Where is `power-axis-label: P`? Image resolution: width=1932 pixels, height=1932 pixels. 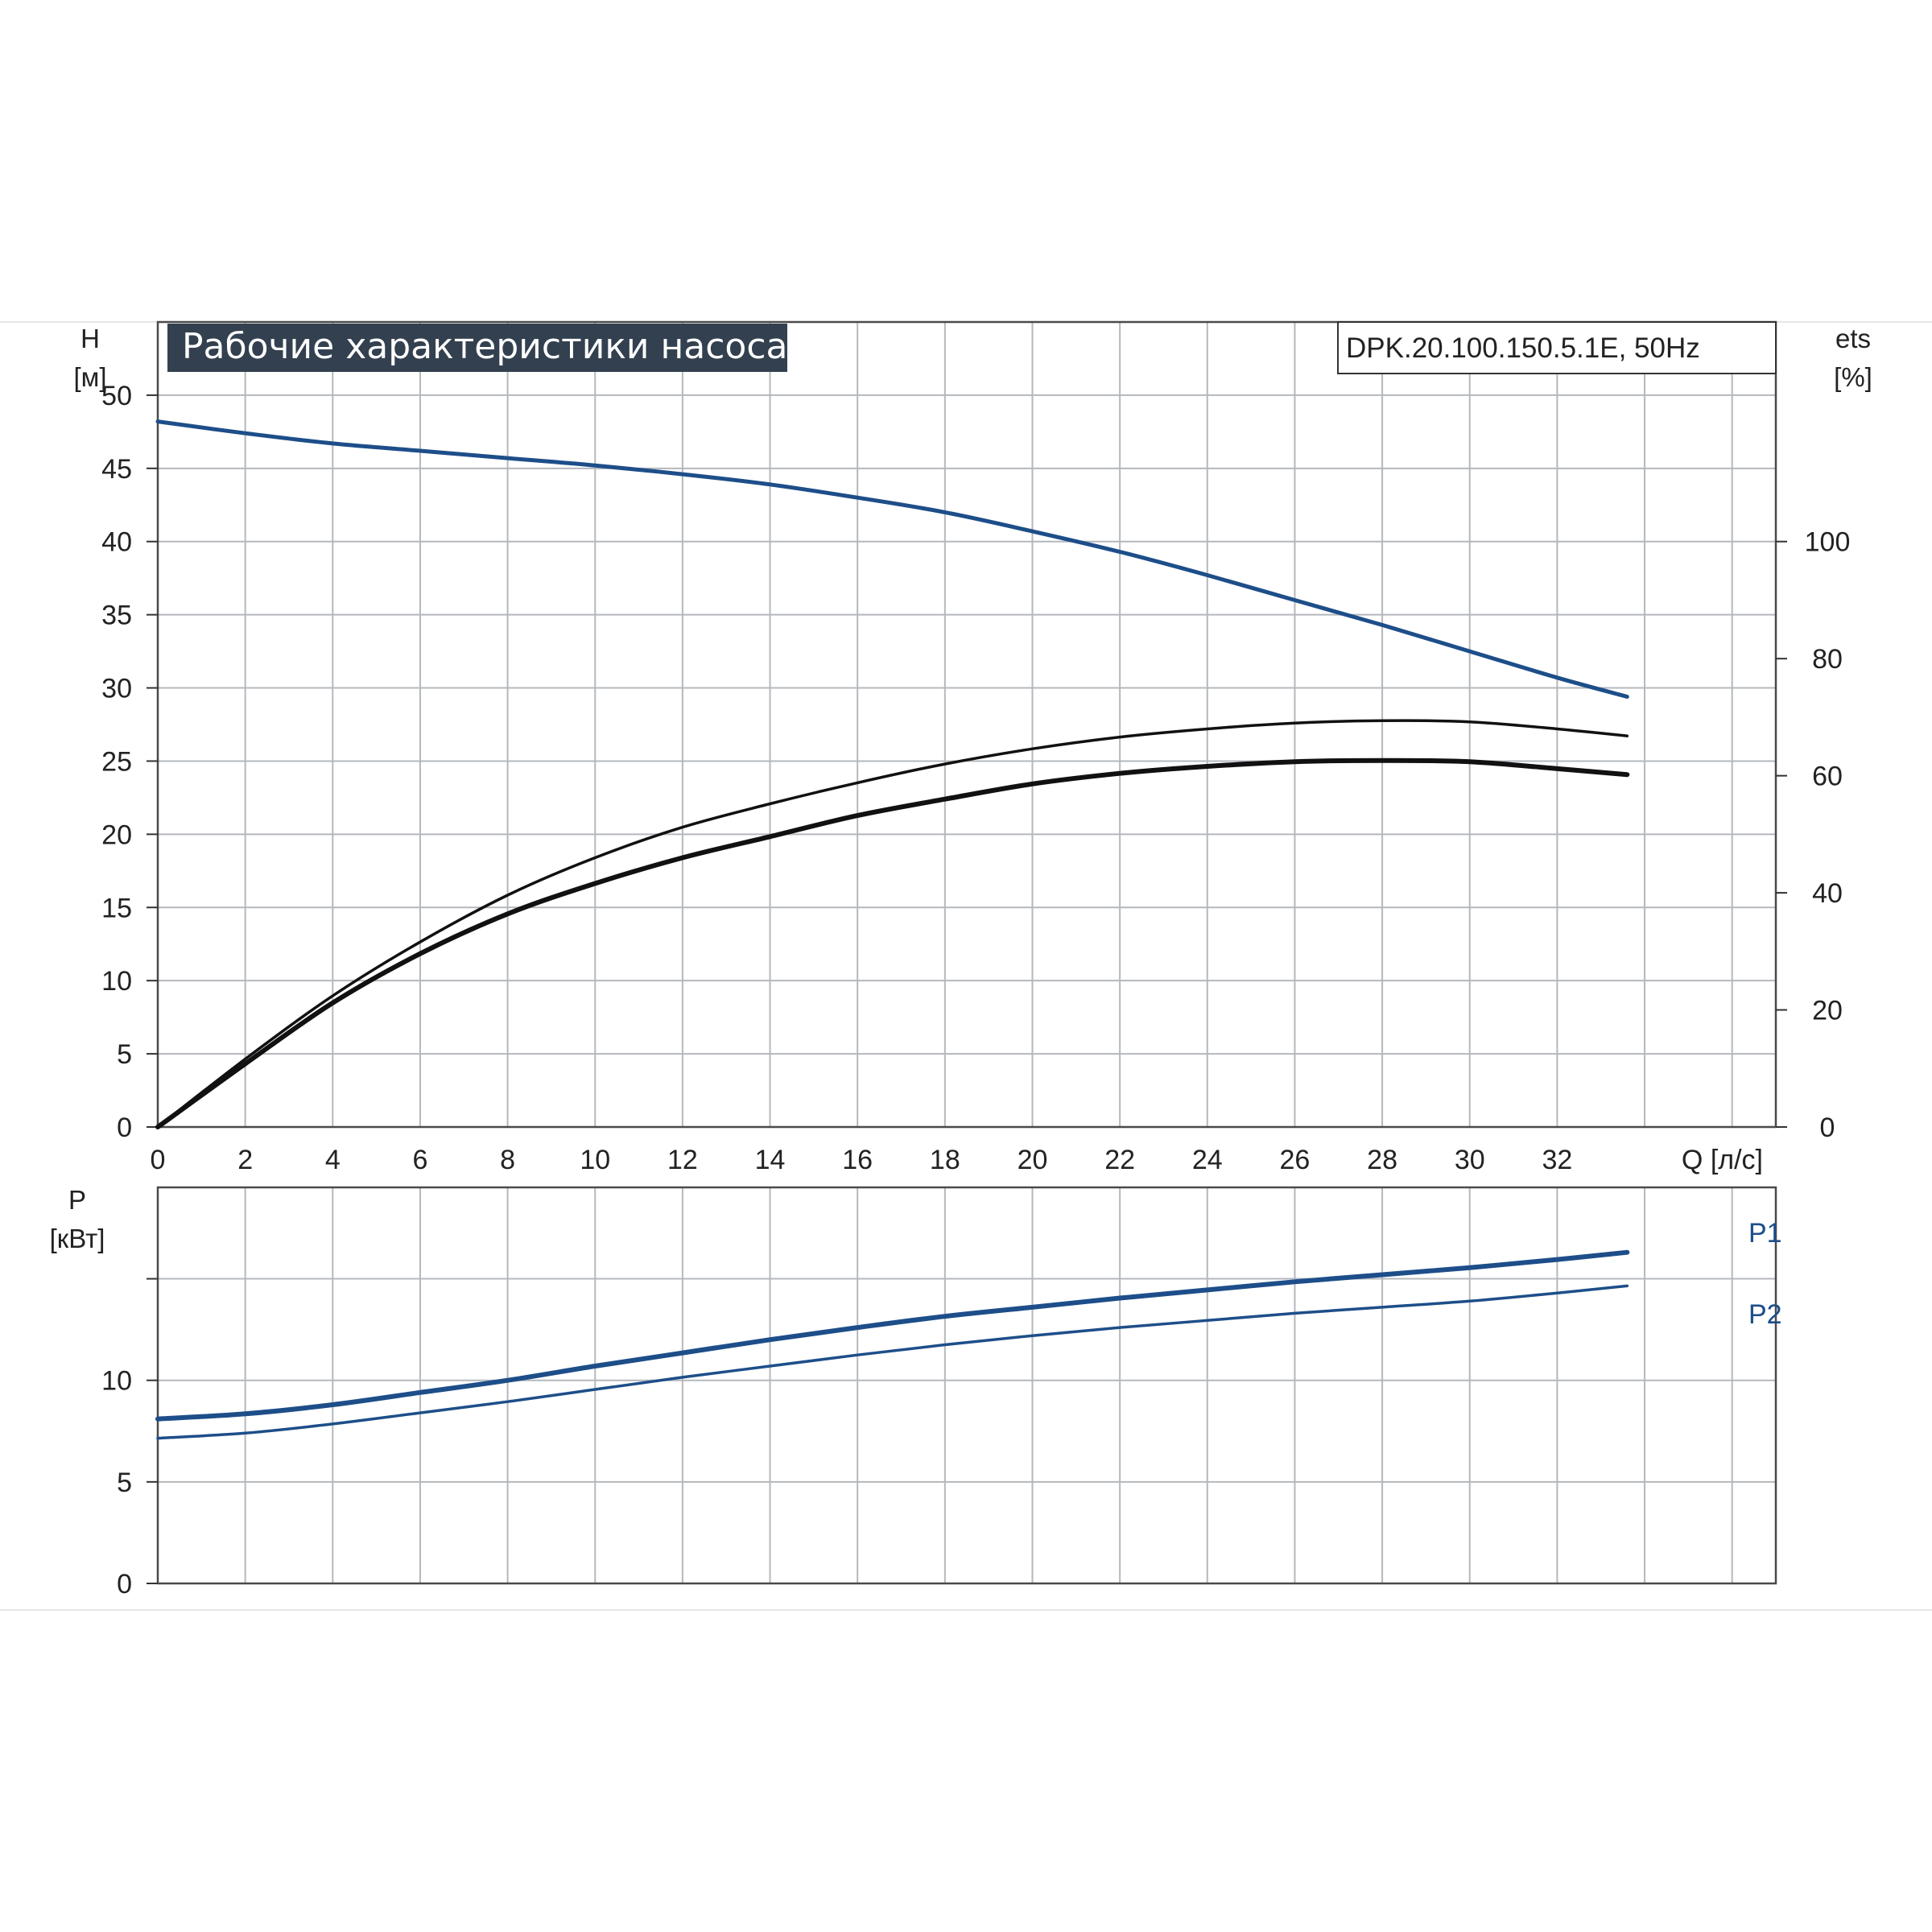 power-axis-label: P is located at coordinates (77, 1200).